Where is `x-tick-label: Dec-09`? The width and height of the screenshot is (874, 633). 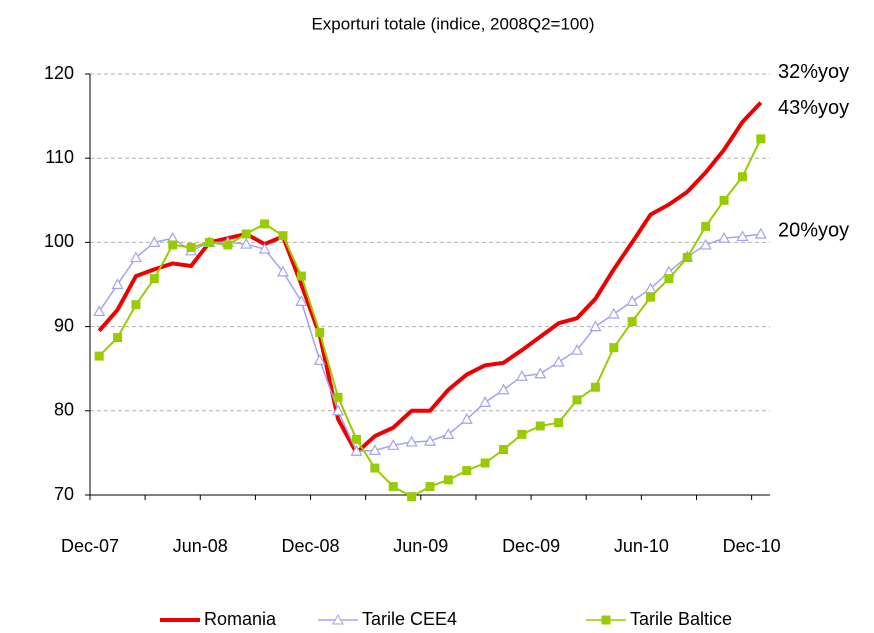
x-tick-label: Dec-09 is located at coordinates (531, 546).